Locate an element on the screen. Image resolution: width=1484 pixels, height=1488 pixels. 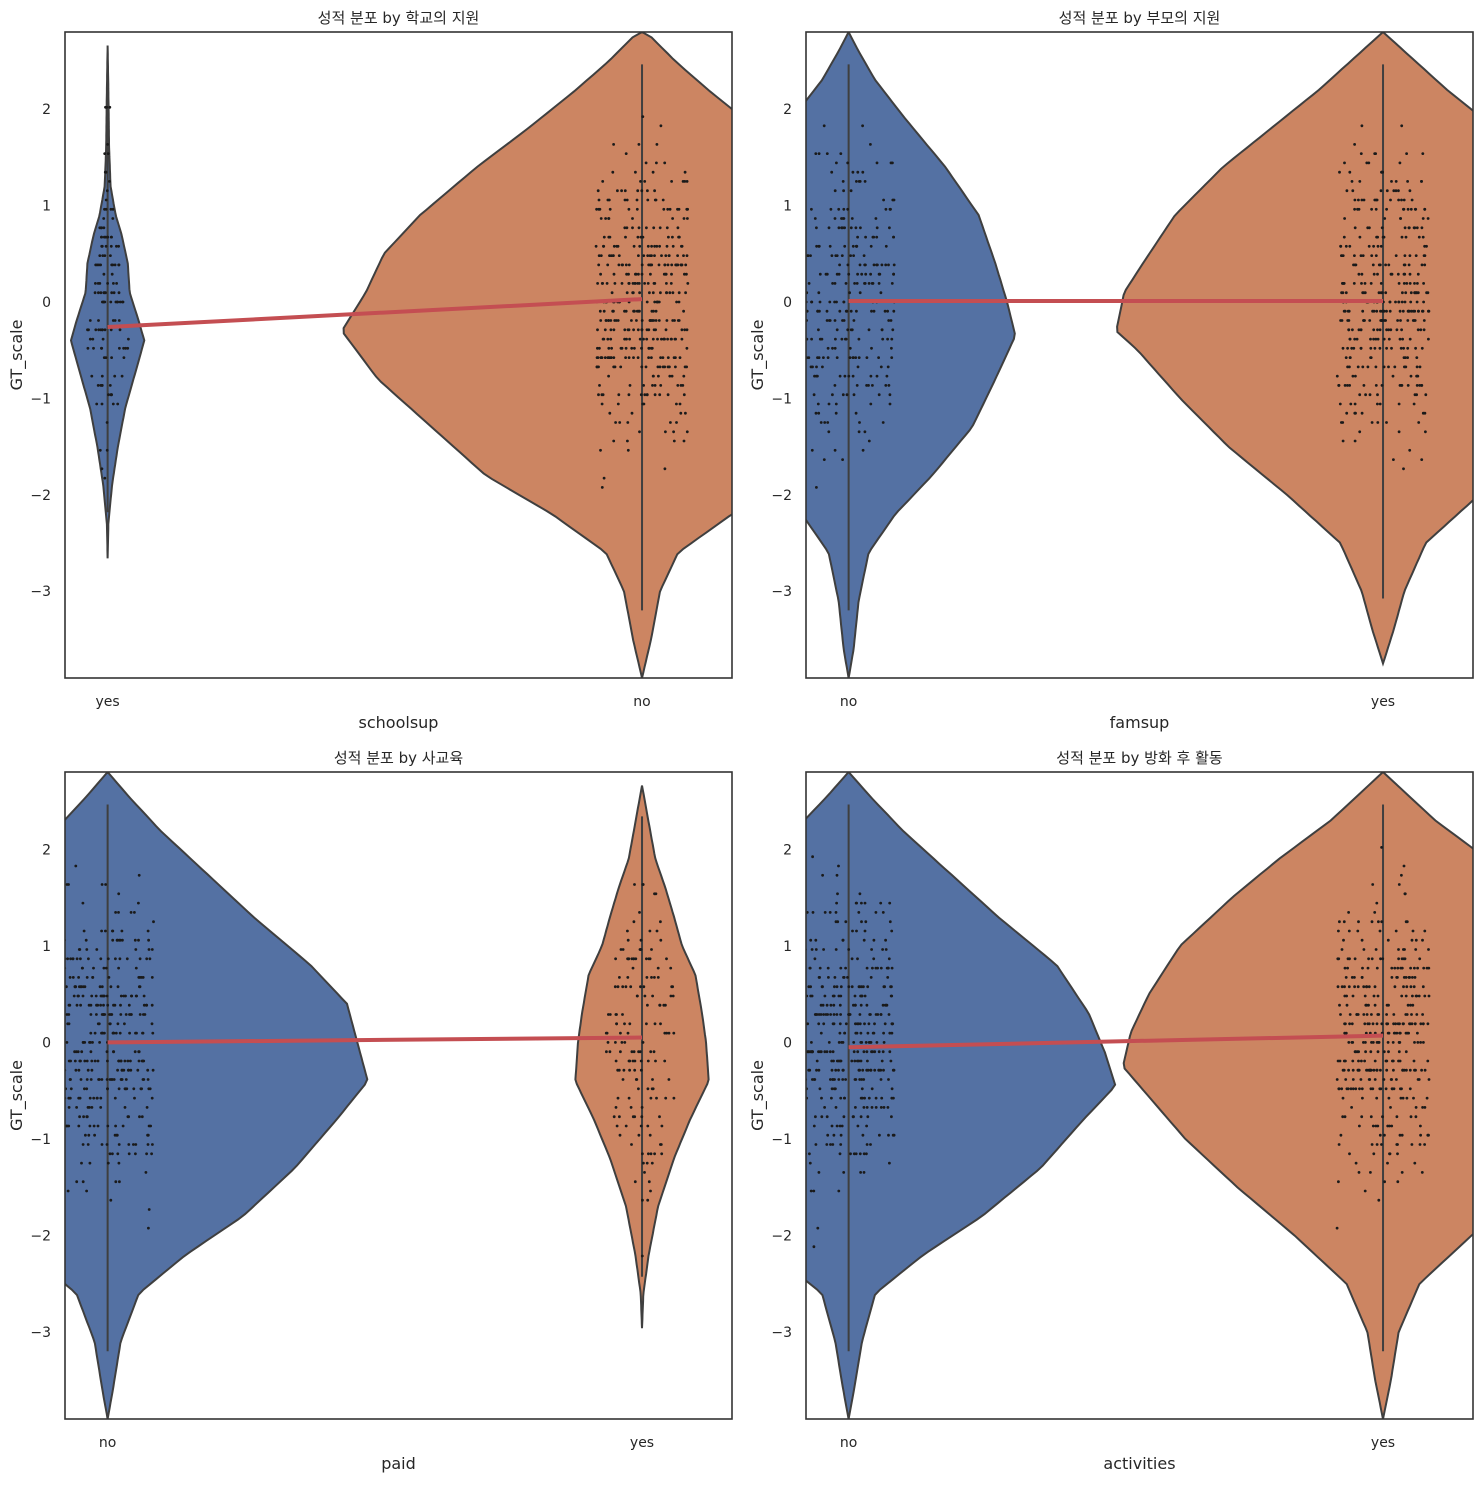
y-tick-label: 1 is located at coordinates (787, 947).